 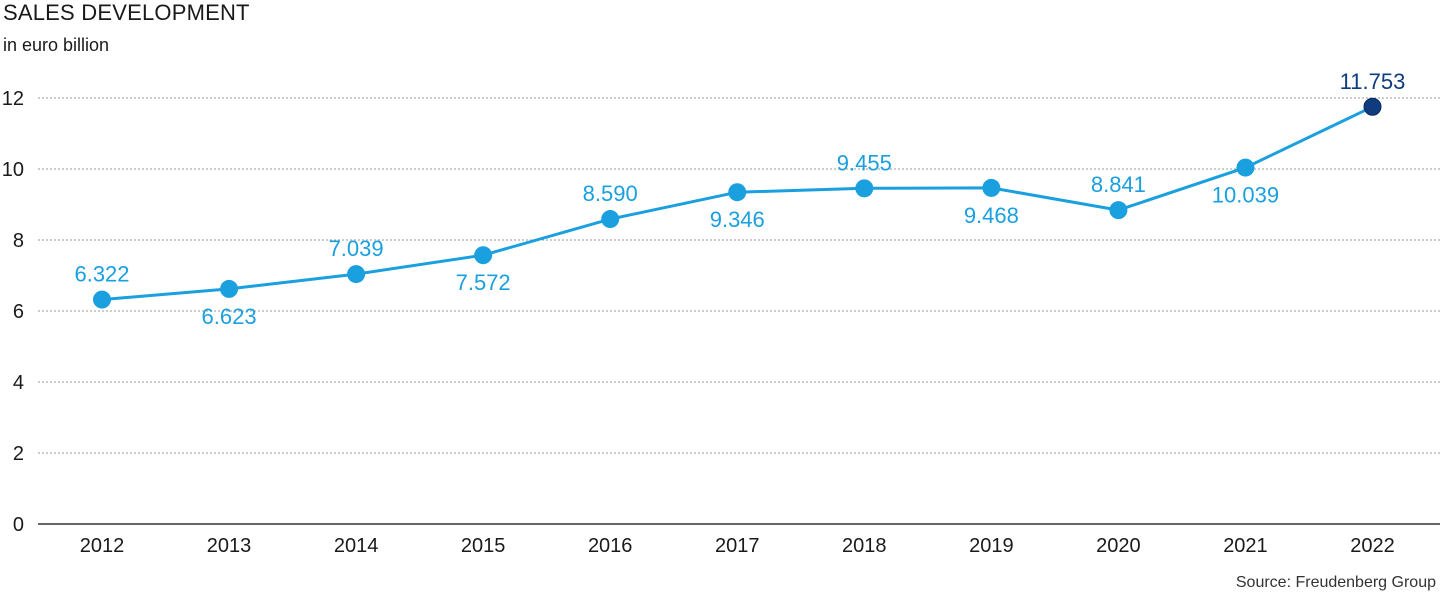 I want to click on data-label: 7.572, so click(x=483, y=282).